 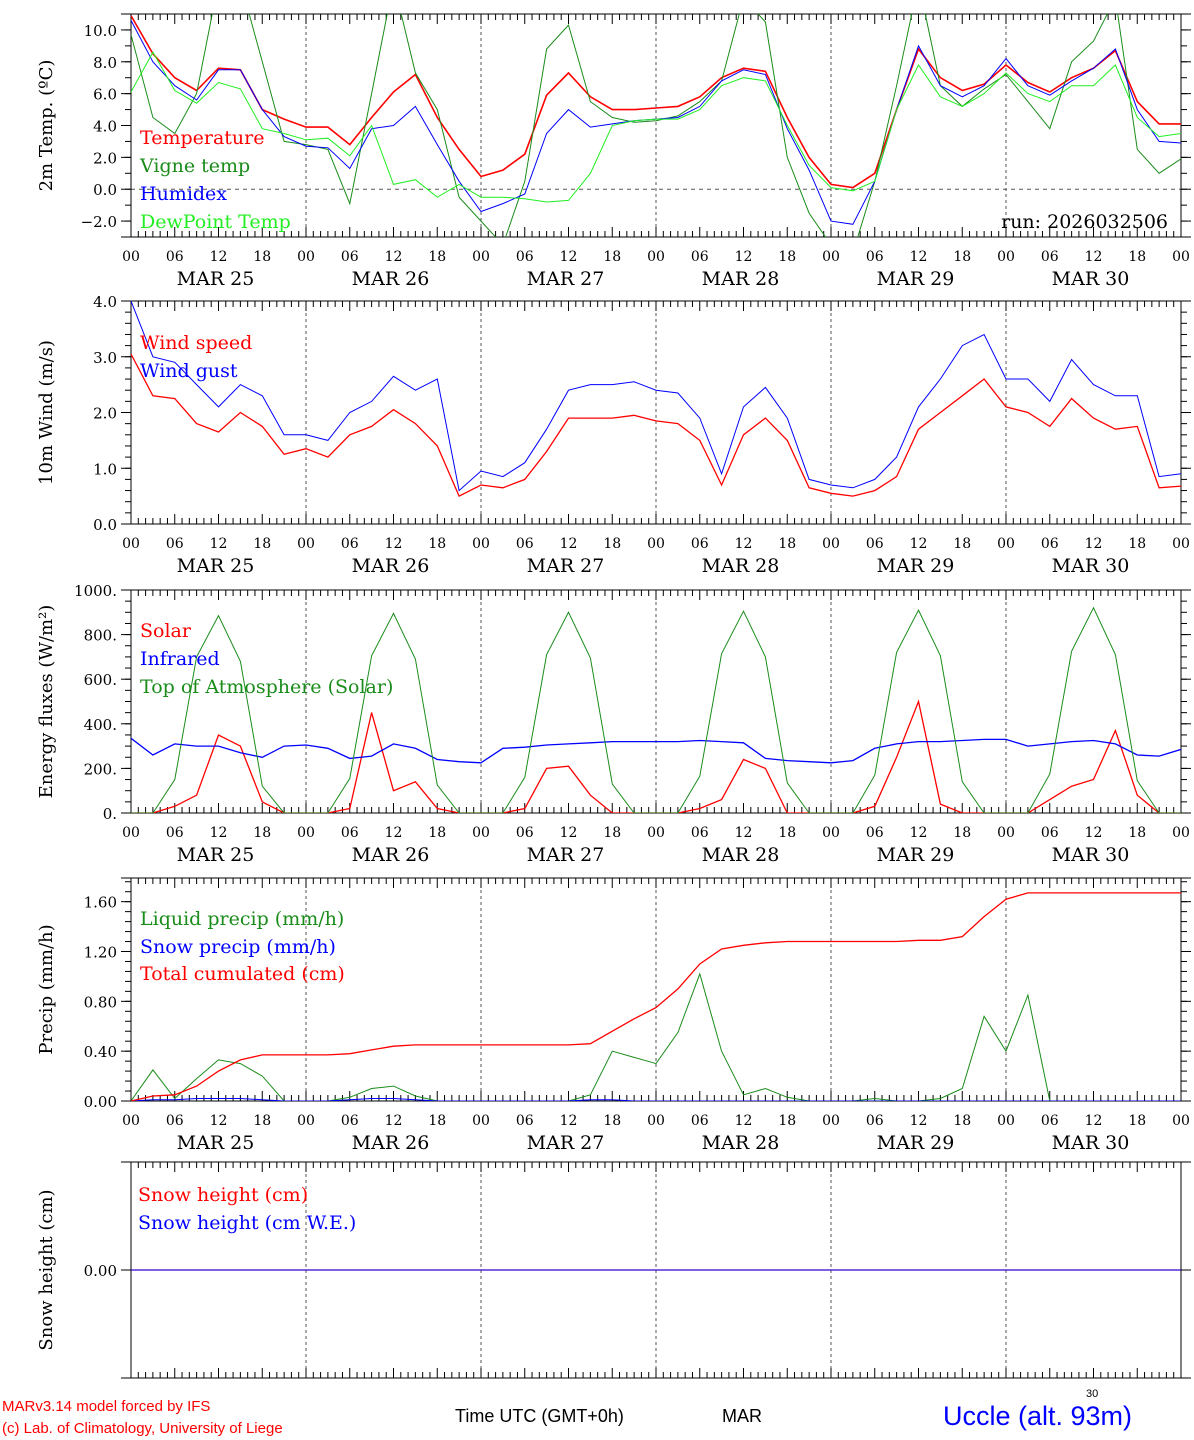 What do you see at coordinates (105, 469) in the screenshot?
I see `y-tick-label: 1.0` at bounding box center [105, 469].